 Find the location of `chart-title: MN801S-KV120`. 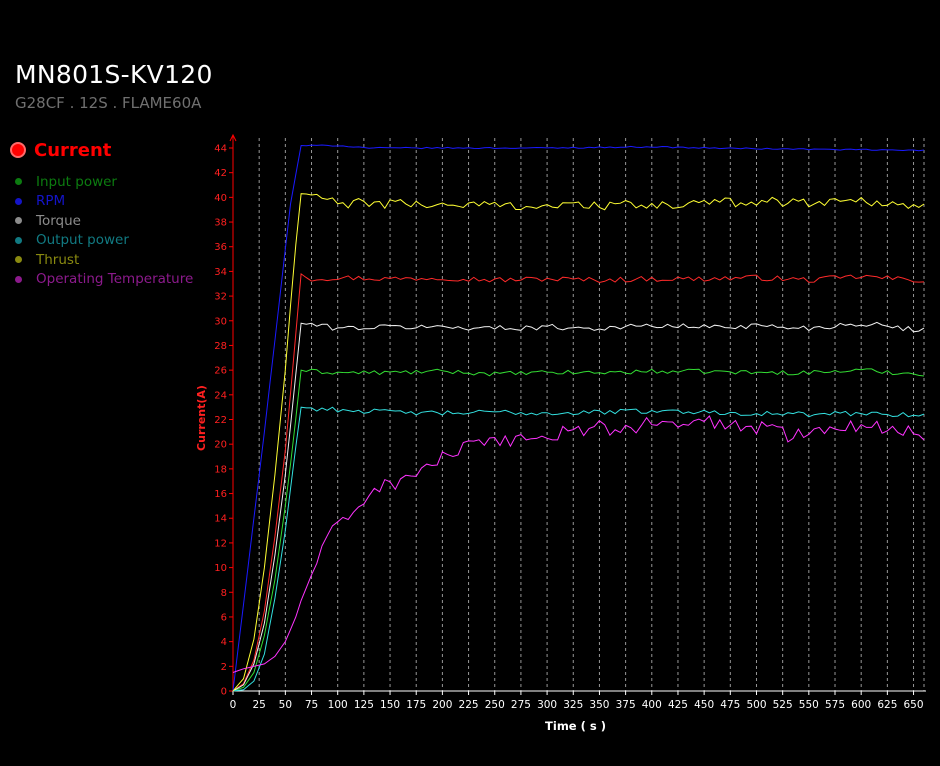

chart-title: MN801S-KV120 is located at coordinates (114, 74).